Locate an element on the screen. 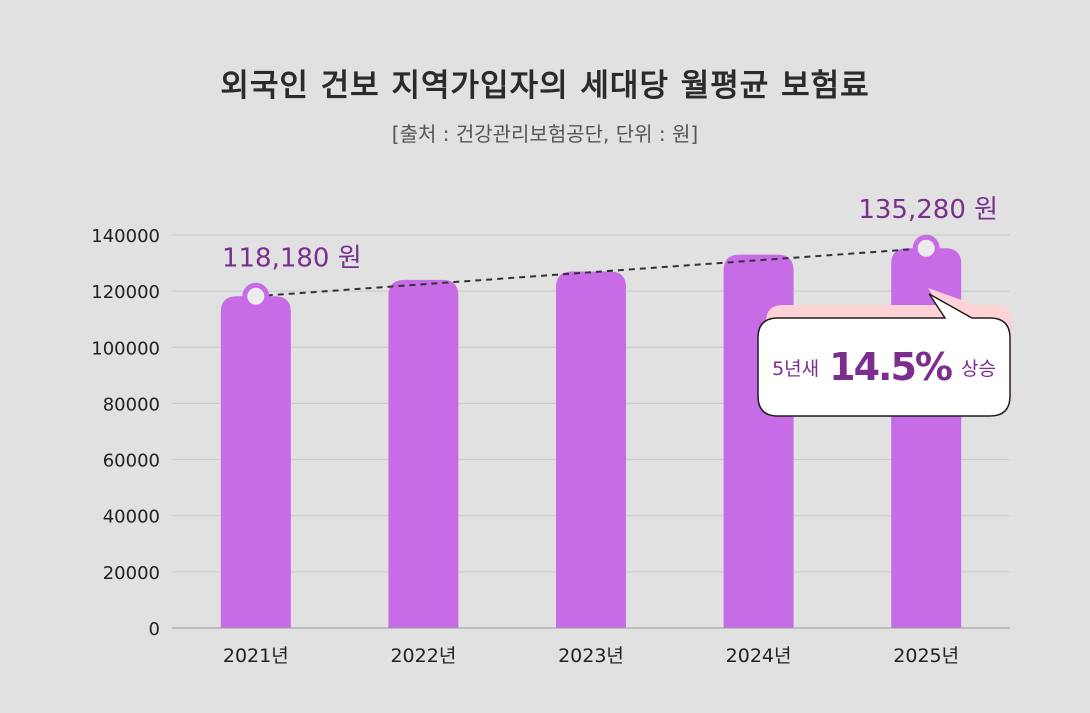 This screenshot has width=1090, height=713. x-tick-label: 2025년 is located at coordinates (926, 656).